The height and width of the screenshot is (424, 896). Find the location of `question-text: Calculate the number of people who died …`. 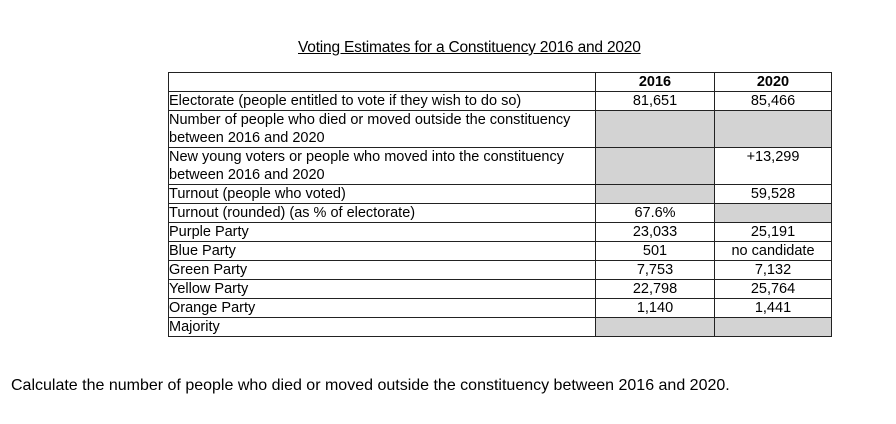

question-text: Calculate the number of people who died … is located at coordinates (370, 385).